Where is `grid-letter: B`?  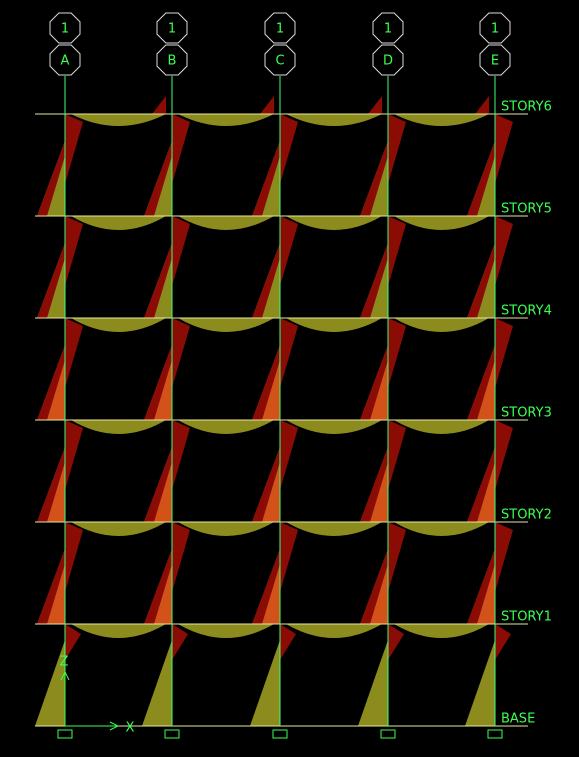
grid-letter: B is located at coordinates (172, 61).